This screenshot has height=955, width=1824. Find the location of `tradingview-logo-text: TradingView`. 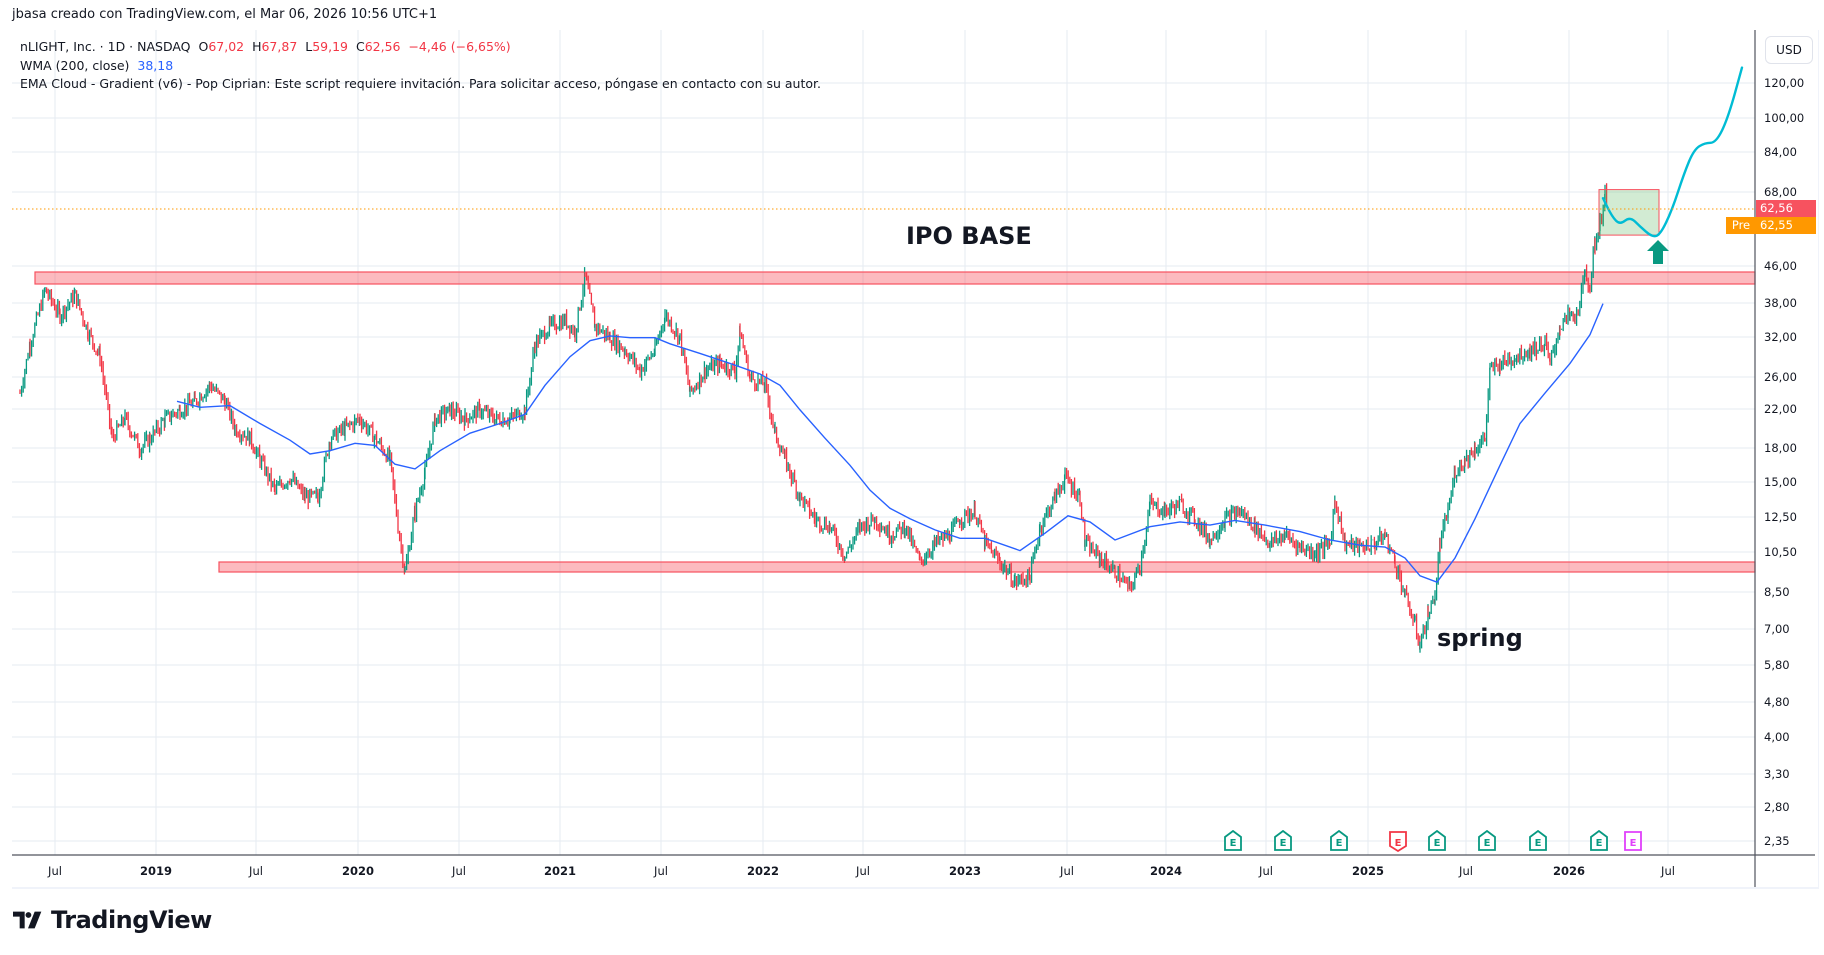

tradingview-logo-text: TradingView is located at coordinates (131, 920).